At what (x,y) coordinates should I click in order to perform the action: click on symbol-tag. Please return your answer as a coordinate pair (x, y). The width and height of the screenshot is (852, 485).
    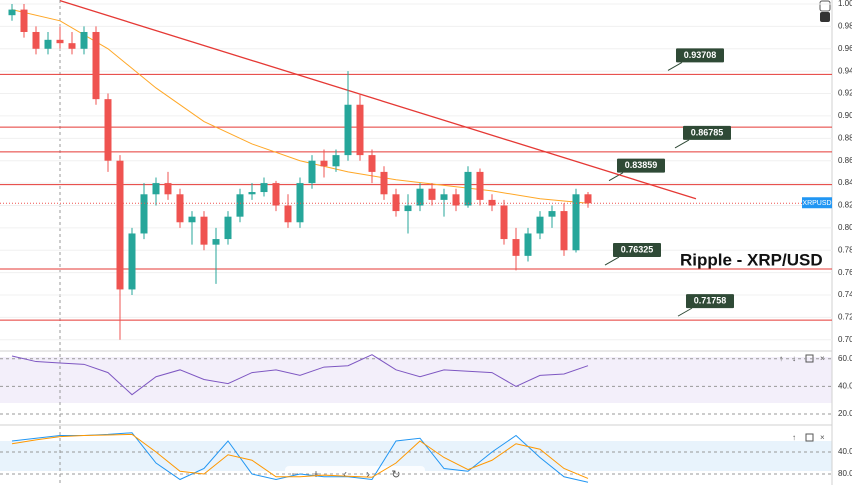
    Looking at the image, I should click on (817, 203).